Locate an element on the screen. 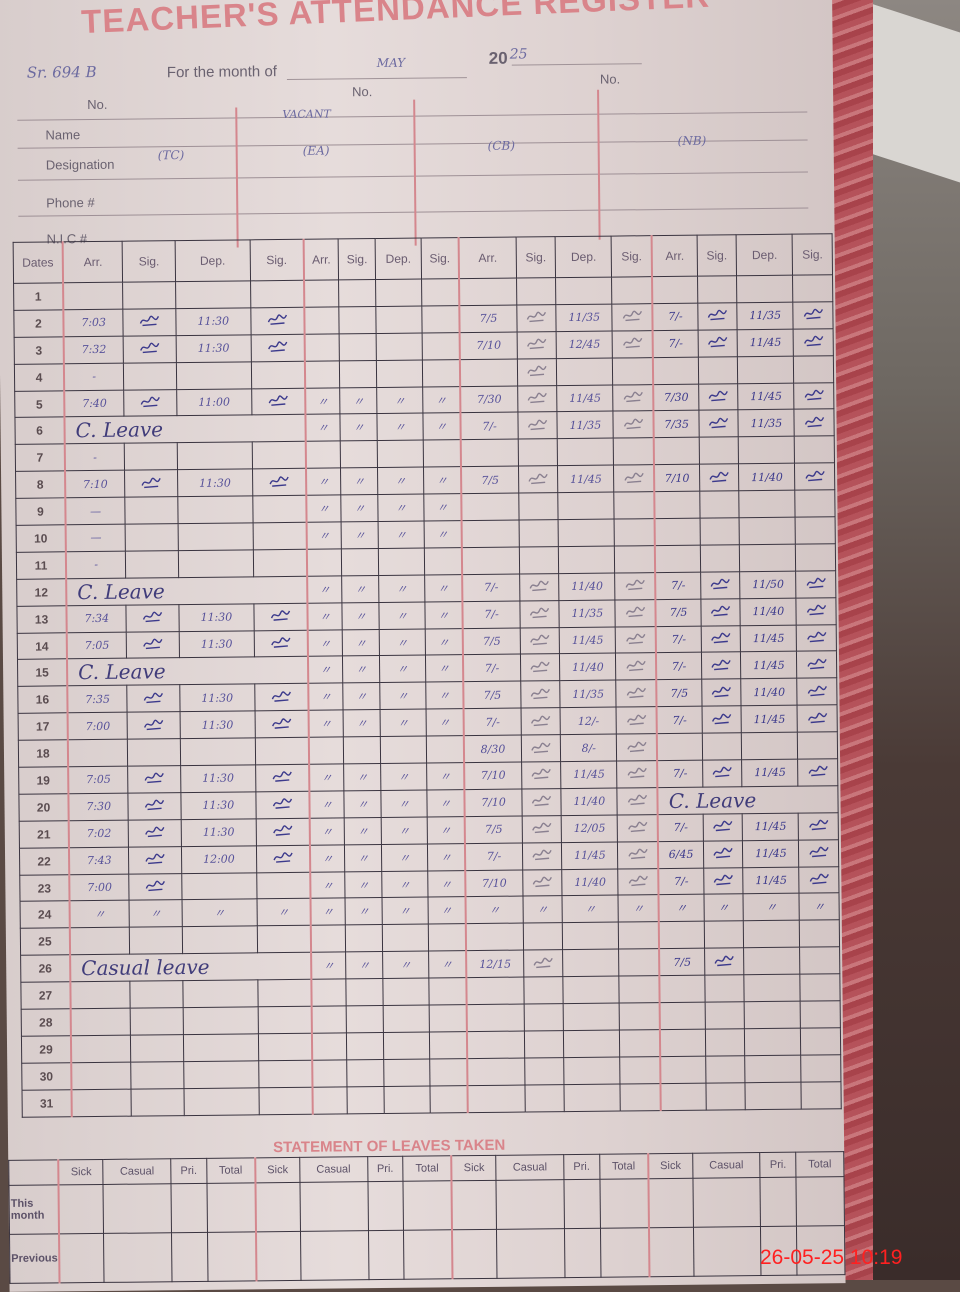  time-cell: - is located at coordinates (96, 565).